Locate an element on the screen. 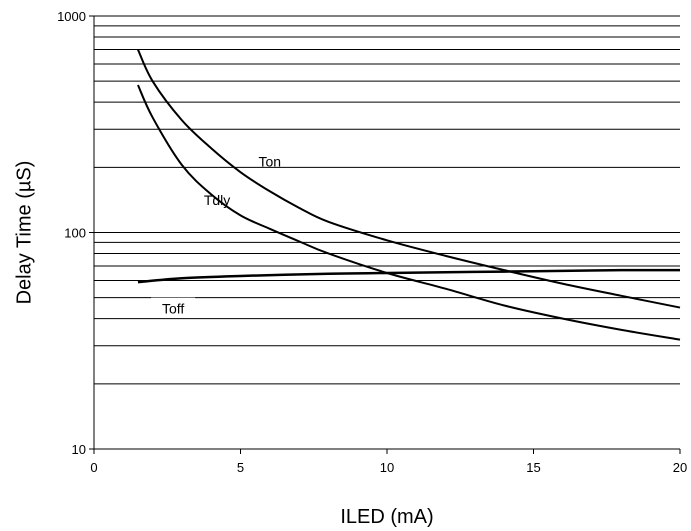 The height and width of the screenshot is (531, 691). y-tick-label: 100 is located at coordinates (75, 233).